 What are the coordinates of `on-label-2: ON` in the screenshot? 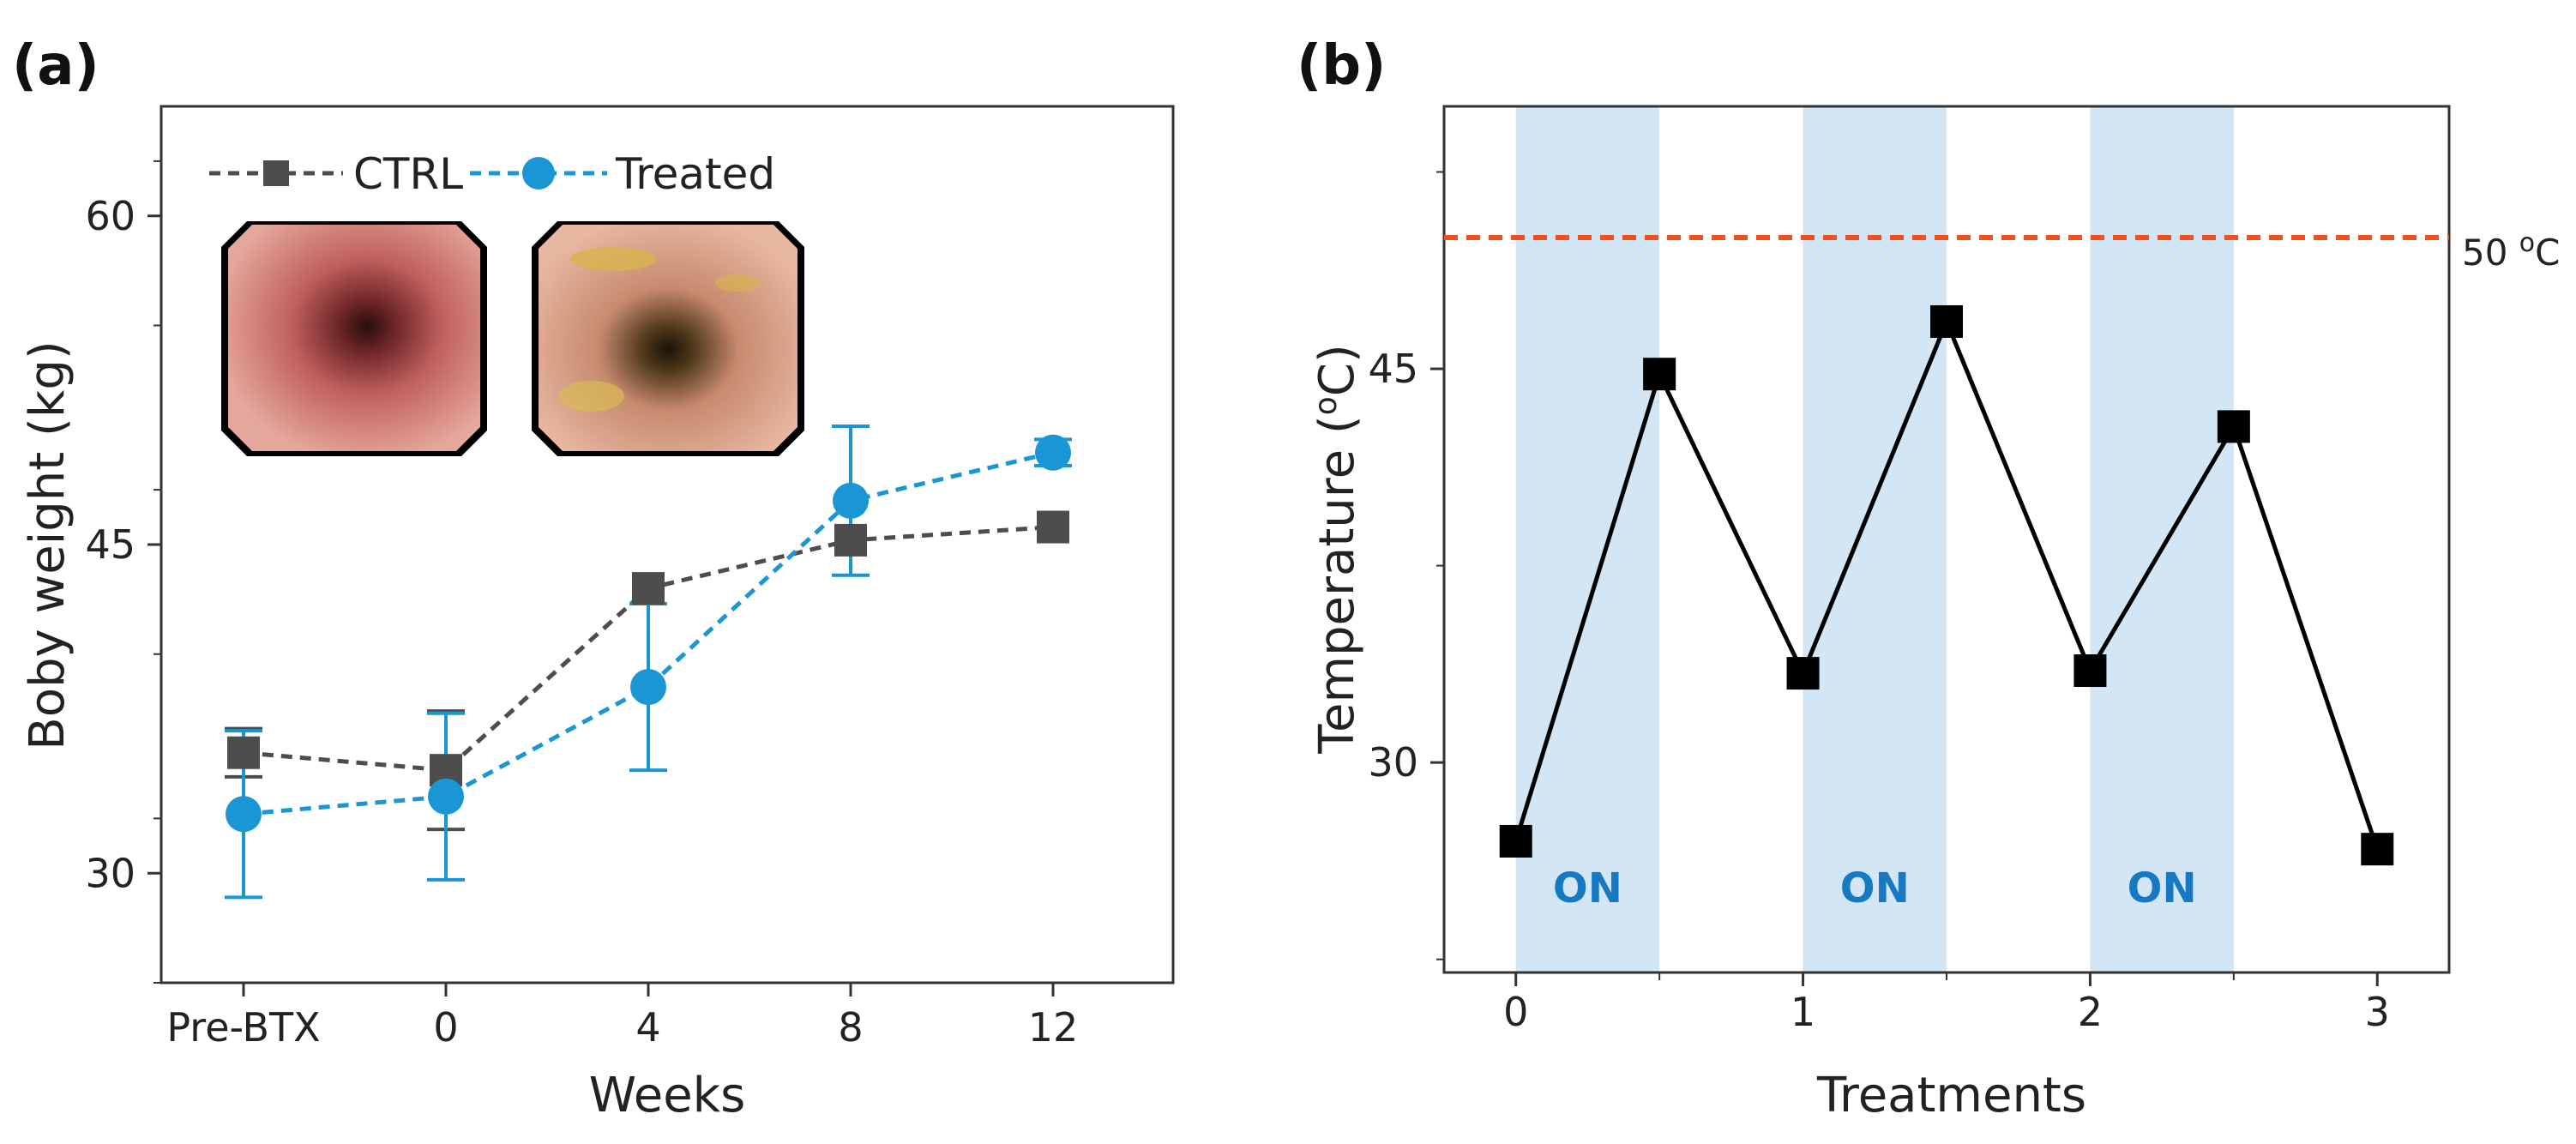 It's located at (2162, 888).